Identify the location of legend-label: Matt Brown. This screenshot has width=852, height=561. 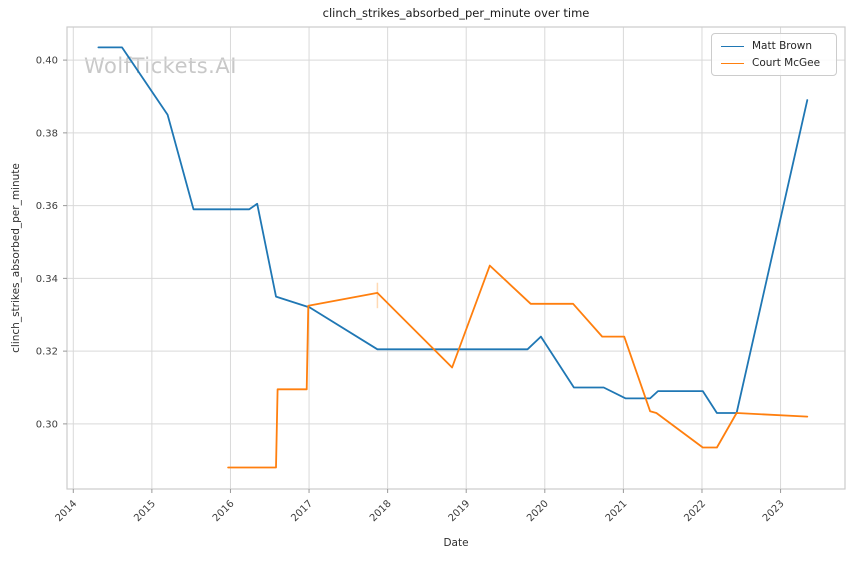
(782, 46).